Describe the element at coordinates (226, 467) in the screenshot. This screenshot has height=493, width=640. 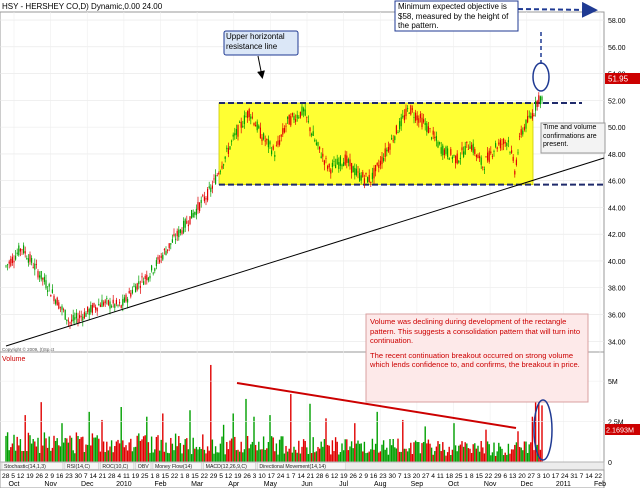
I see `indicator-tab-label: MACD(12,26,9,C)` at that location.